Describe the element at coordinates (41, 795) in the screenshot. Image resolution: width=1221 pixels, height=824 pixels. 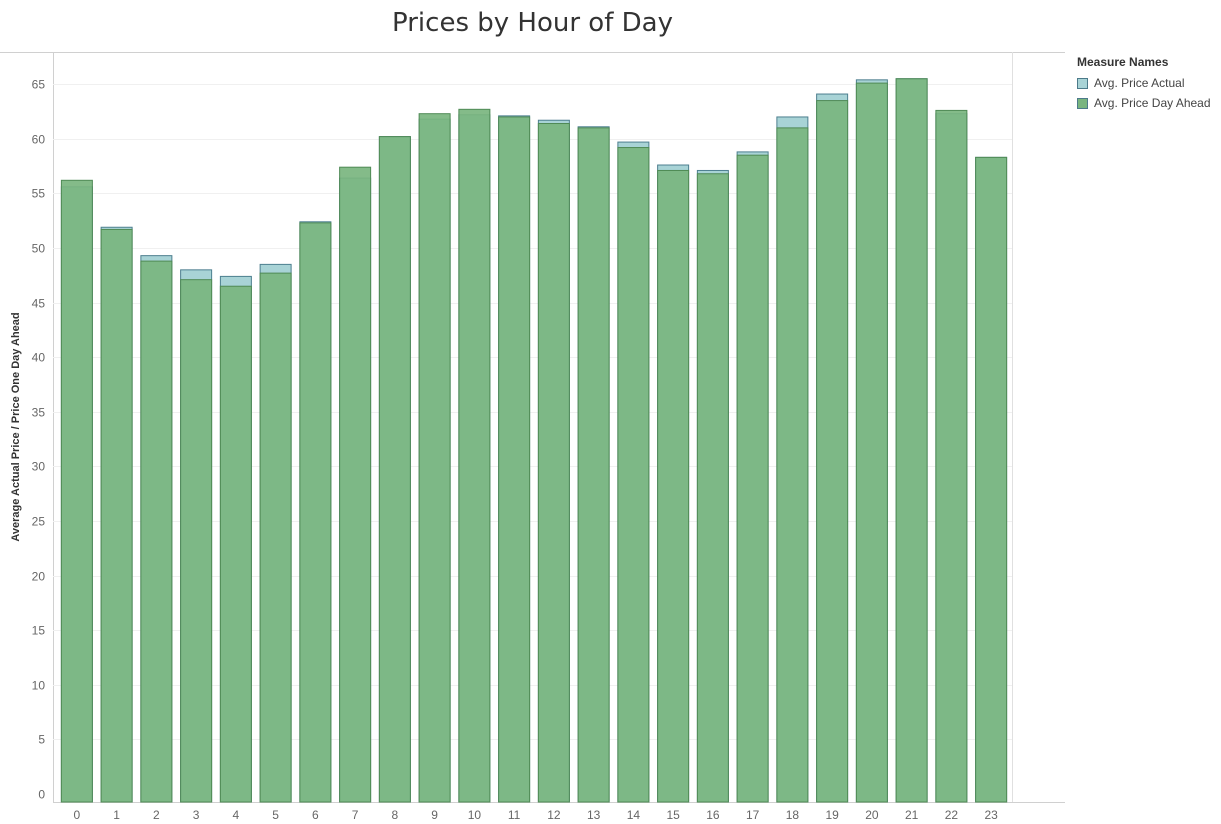
I see `y-tick-label: 0` at that location.